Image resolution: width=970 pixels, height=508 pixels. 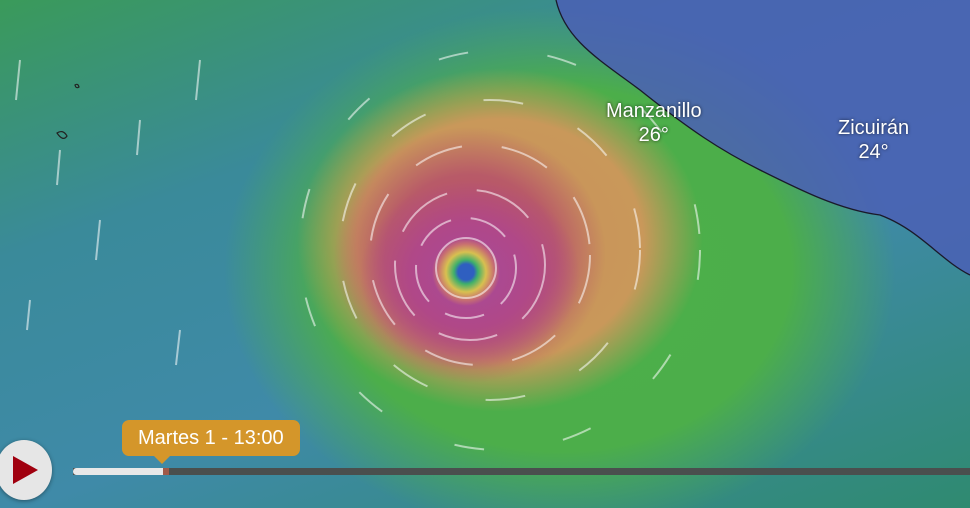 I want to click on play-icon, so click(x=25, y=470).